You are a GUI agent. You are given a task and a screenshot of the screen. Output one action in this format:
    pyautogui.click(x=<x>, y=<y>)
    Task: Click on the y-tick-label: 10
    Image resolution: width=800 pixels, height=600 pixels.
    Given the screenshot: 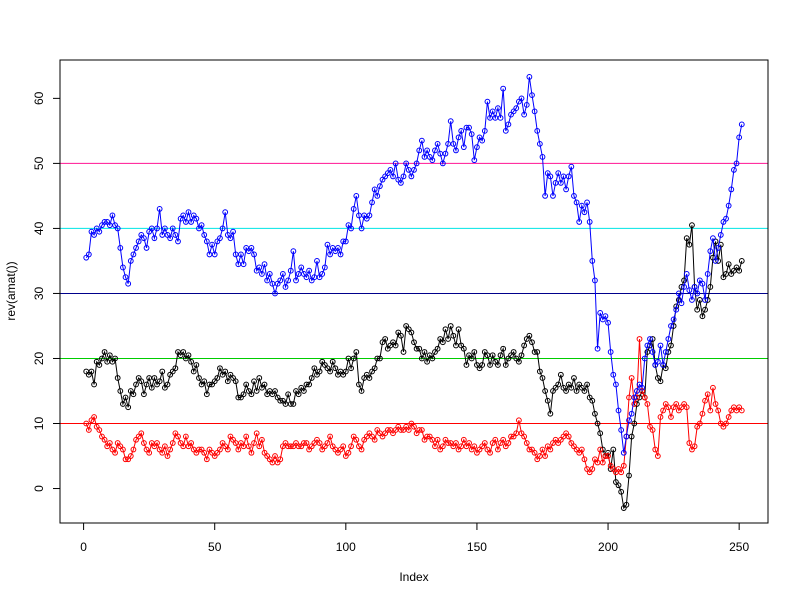 What is the action you would take?
    pyautogui.click(x=39, y=424)
    